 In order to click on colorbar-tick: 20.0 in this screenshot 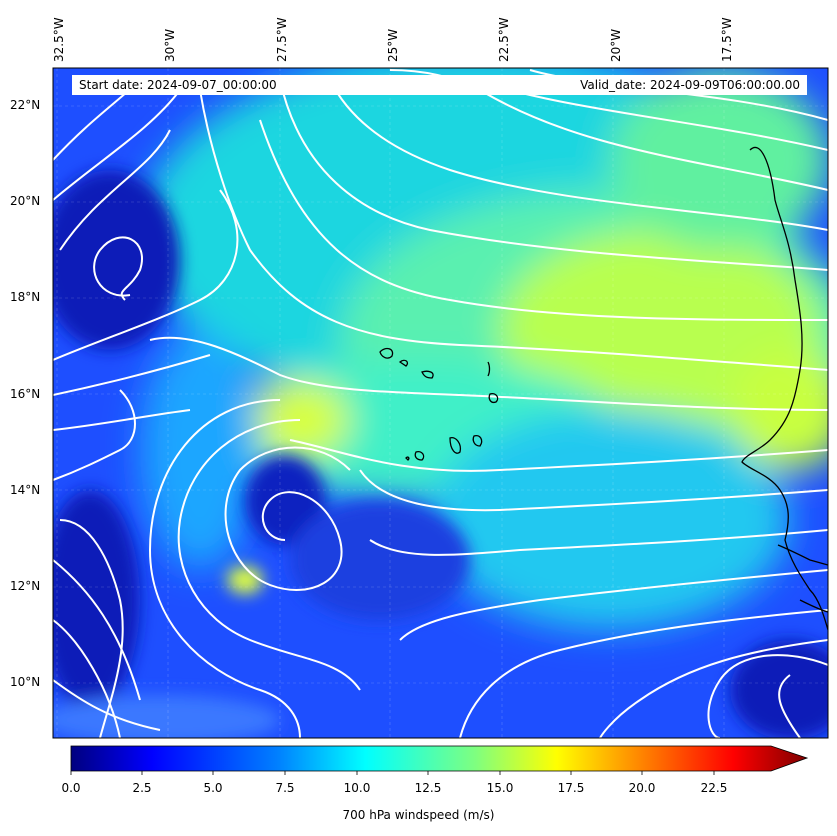, I will do `click(642, 788)`.